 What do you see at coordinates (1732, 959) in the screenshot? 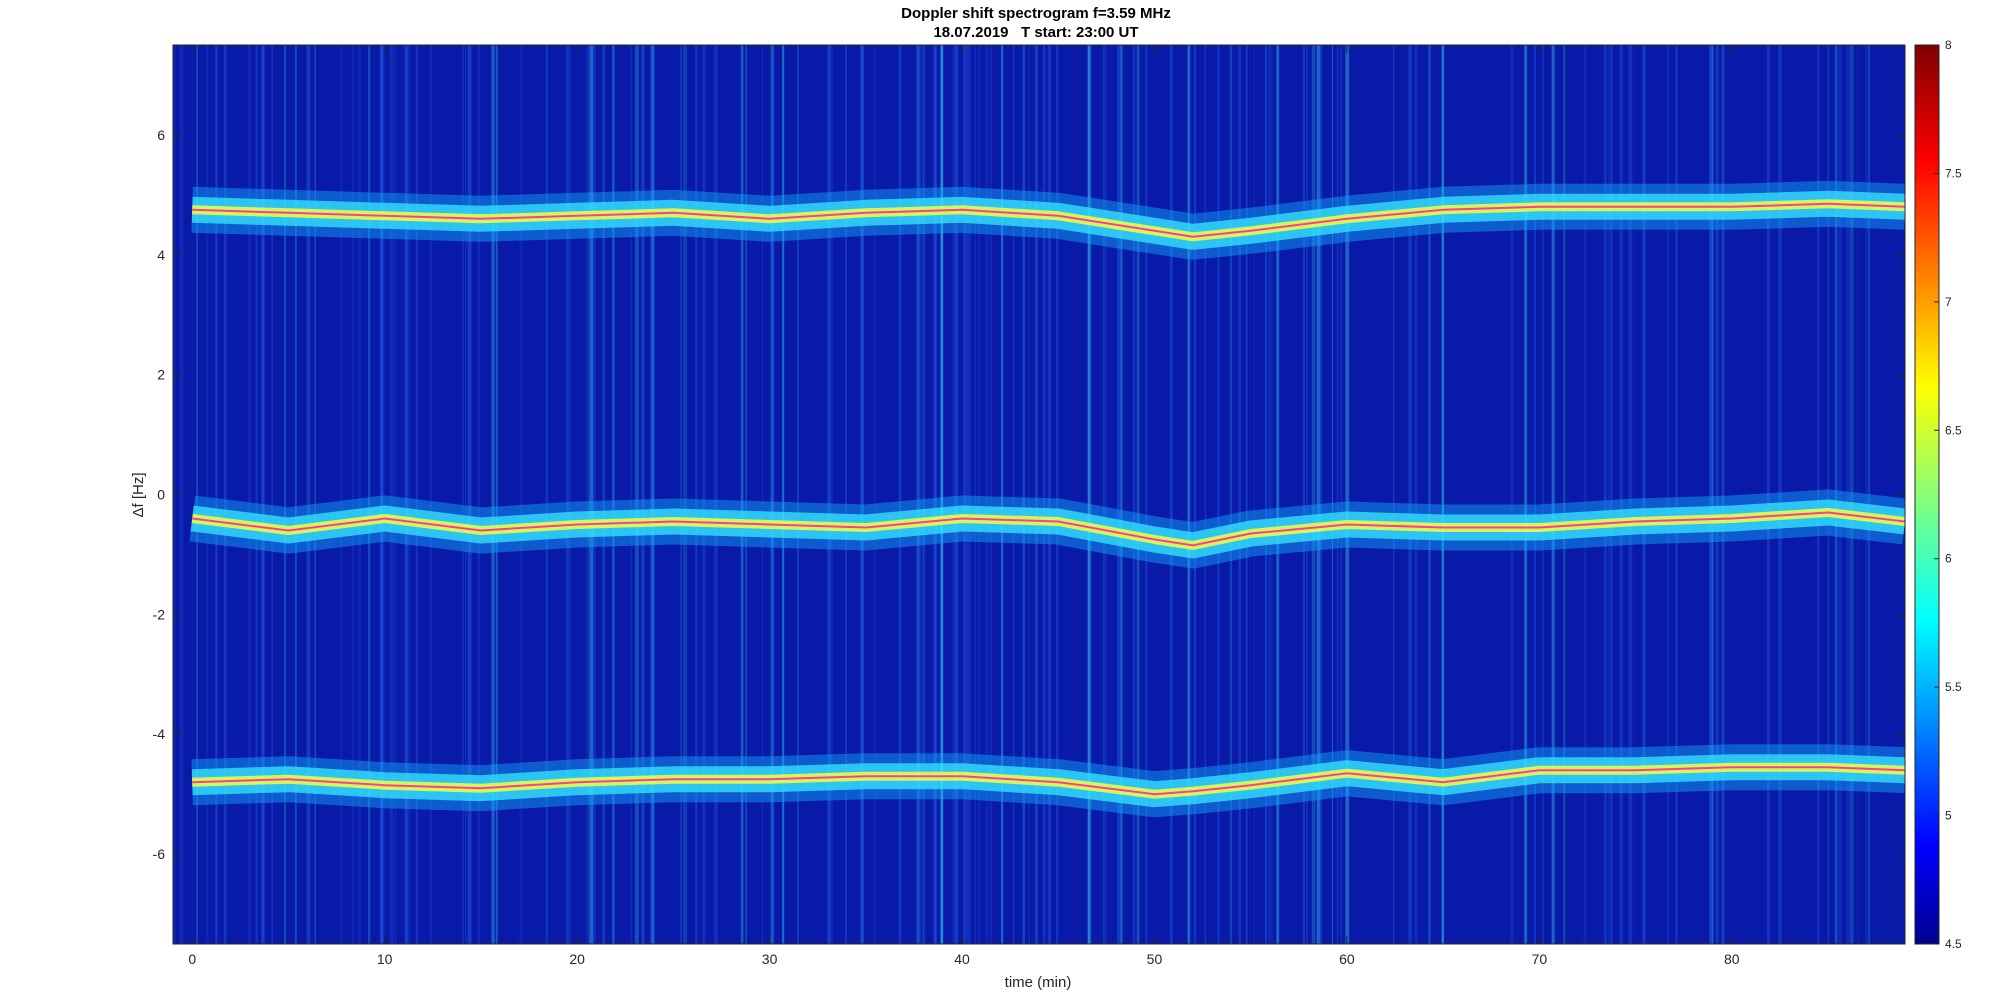
I see `x-tick-label: 80` at bounding box center [1732, 959].